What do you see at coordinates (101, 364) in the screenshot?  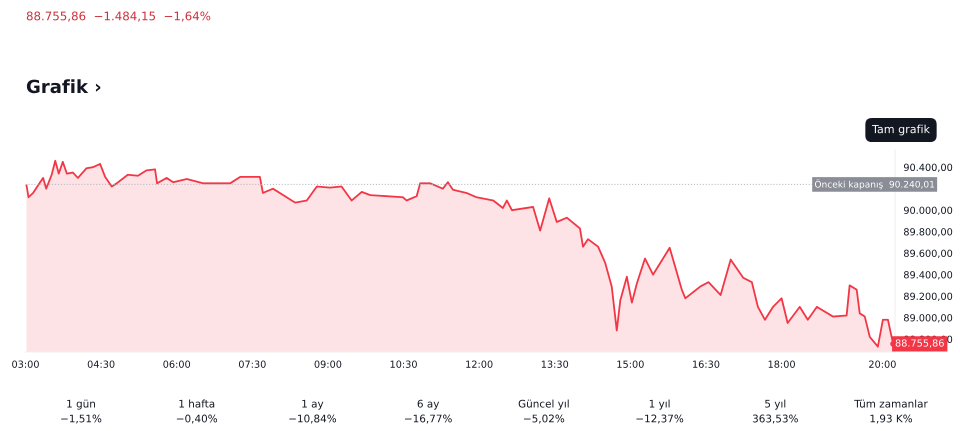 I see `x-tick-label: 04:30` at bounding box center [101, 364].